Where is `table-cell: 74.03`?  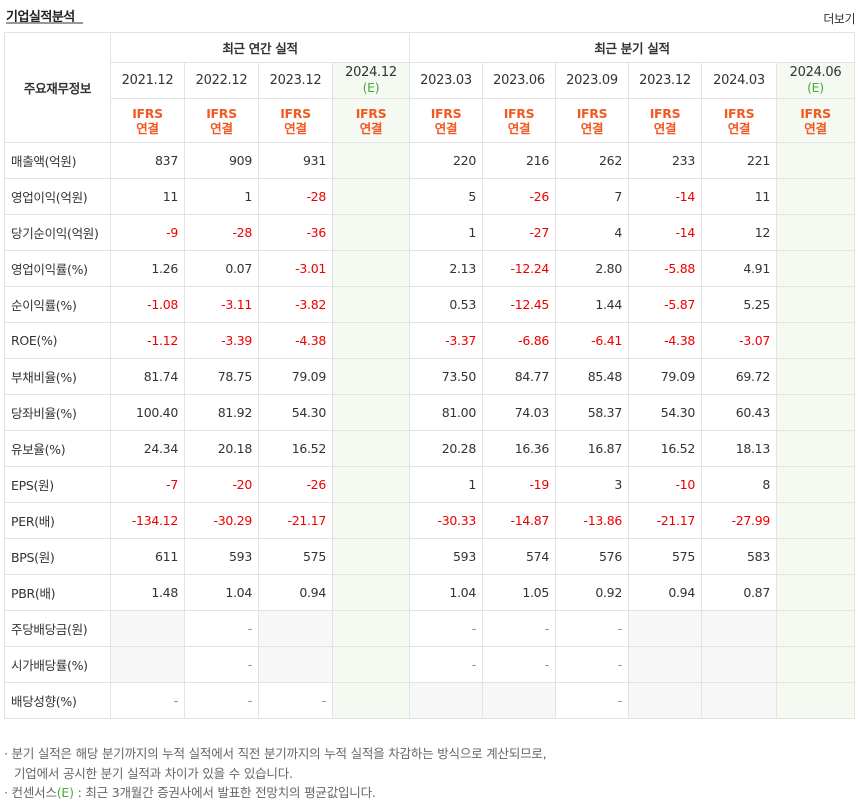
table-cell: 74.03 is located at coordinates (519, 412).